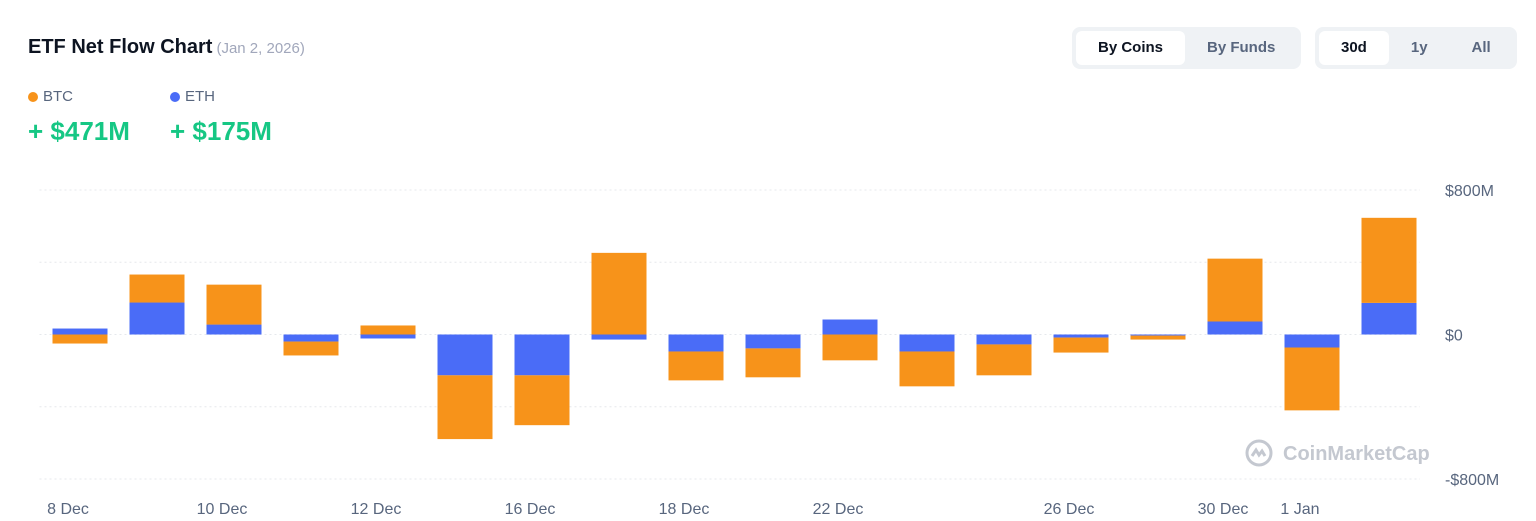  I want to click on legend-item: ETH, so click(192, 96).